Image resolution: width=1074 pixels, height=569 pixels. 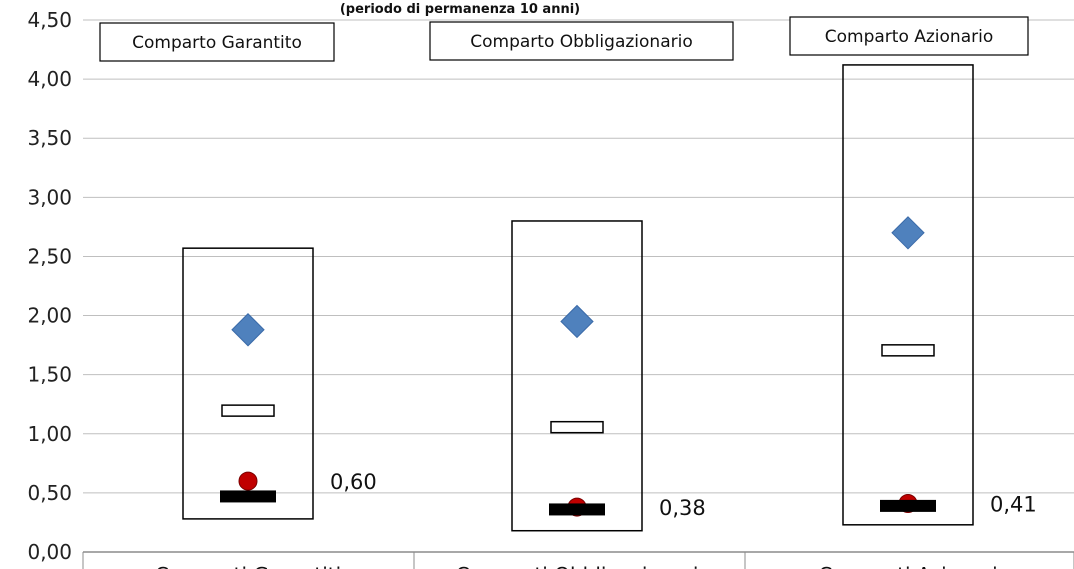 I want to click on value-label: 0,38, so click(x=682, y=508).